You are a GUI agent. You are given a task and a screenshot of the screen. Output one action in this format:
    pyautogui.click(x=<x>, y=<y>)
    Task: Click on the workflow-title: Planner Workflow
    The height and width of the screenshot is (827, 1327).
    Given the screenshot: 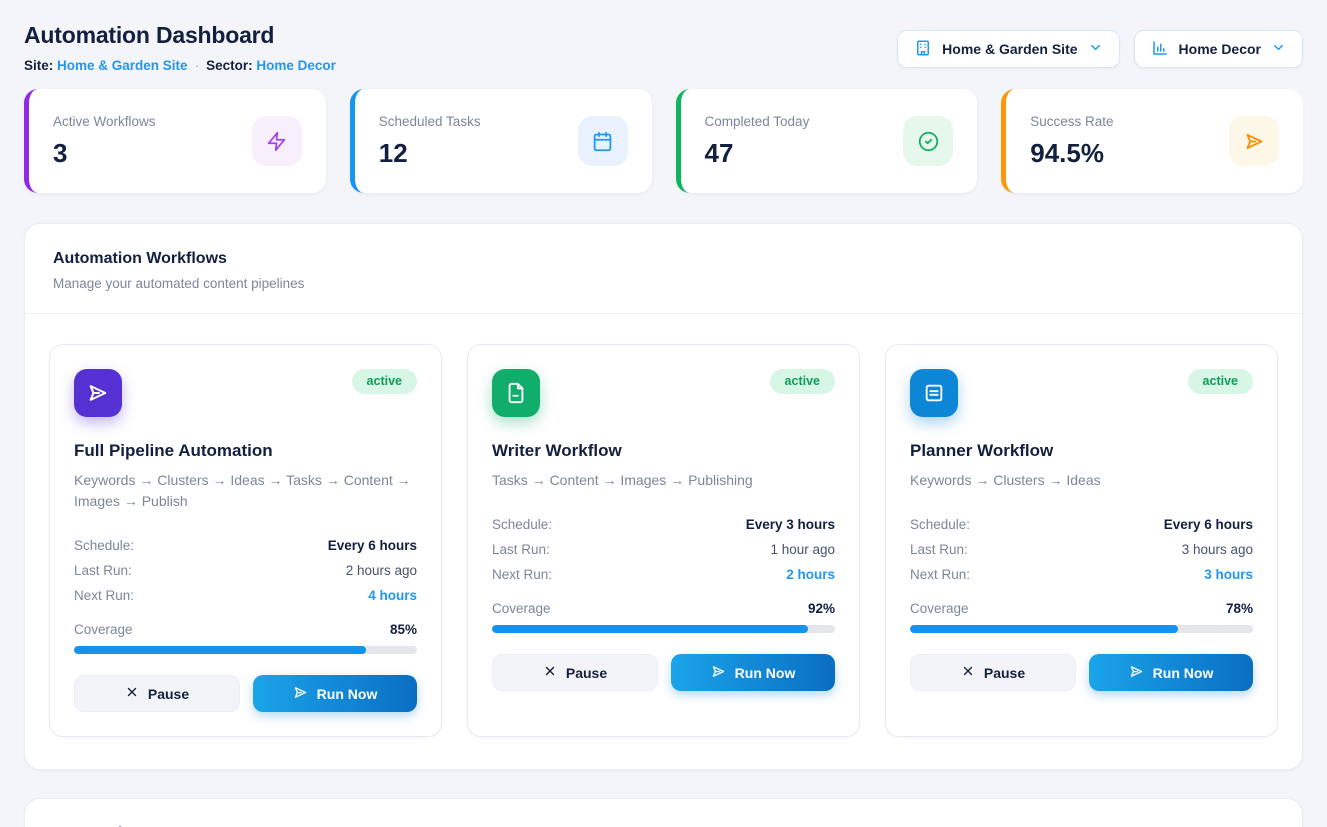 What is the action you would take?
    pyautogui.click(x=982, y=450)
    